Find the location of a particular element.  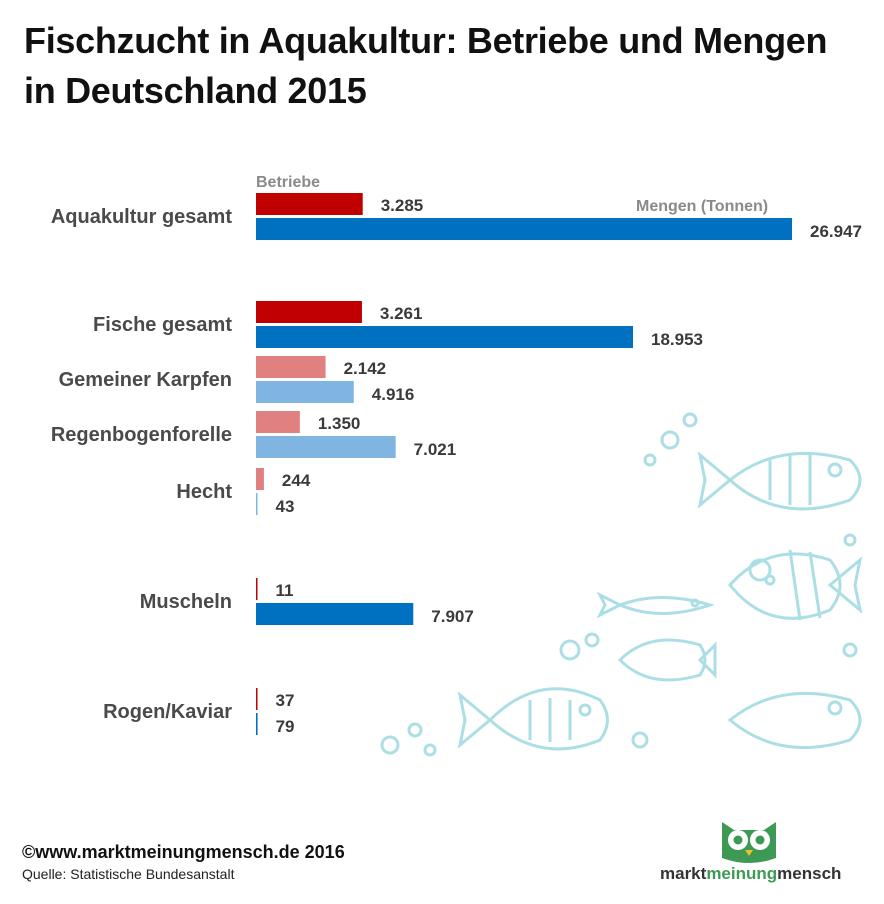

brand-logo: marktmeinungmensch is located at coordinates (760, 853).